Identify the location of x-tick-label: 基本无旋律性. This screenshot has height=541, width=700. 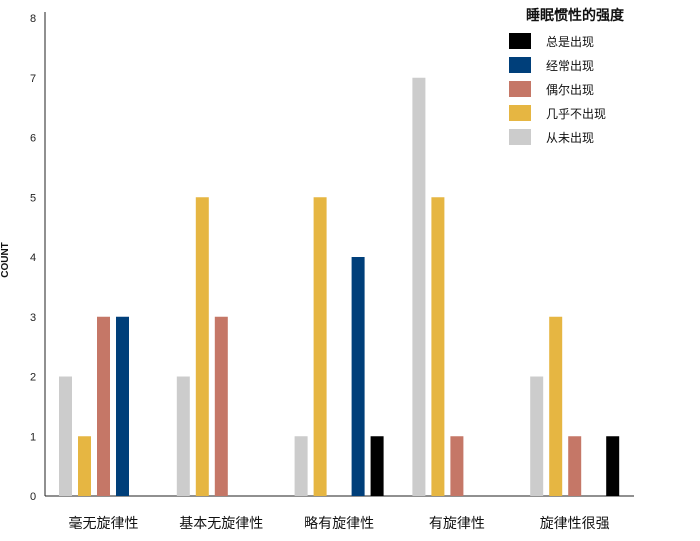
(221, 523).